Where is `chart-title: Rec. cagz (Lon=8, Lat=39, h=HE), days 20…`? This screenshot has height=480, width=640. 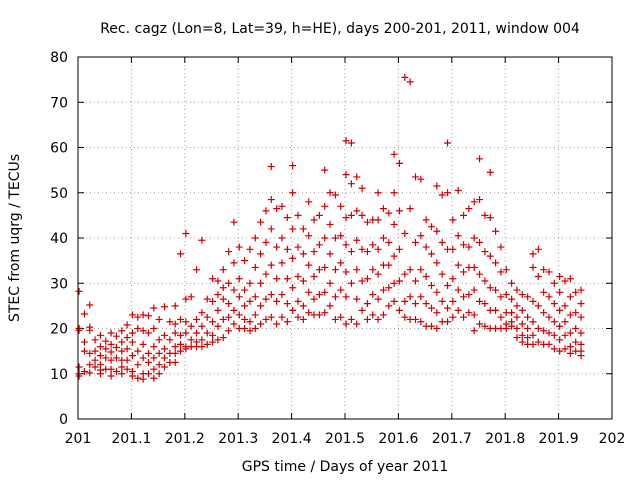 chart-title: Rec. cagz (Lon=8, Lat=39, h=HE), days 20… is located at coordinates (340, 29).